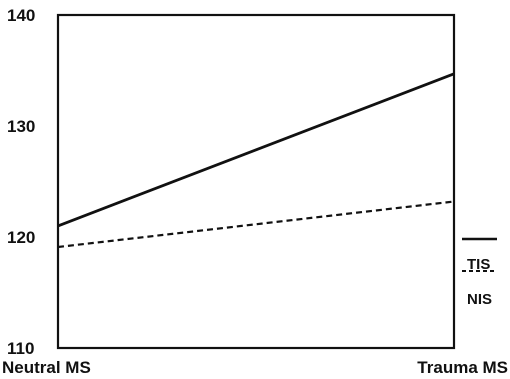  What do you see at coordinates (21, 237) in the screenshot?
I see `y-tick-label: 120` at bounding box center [21, 237].